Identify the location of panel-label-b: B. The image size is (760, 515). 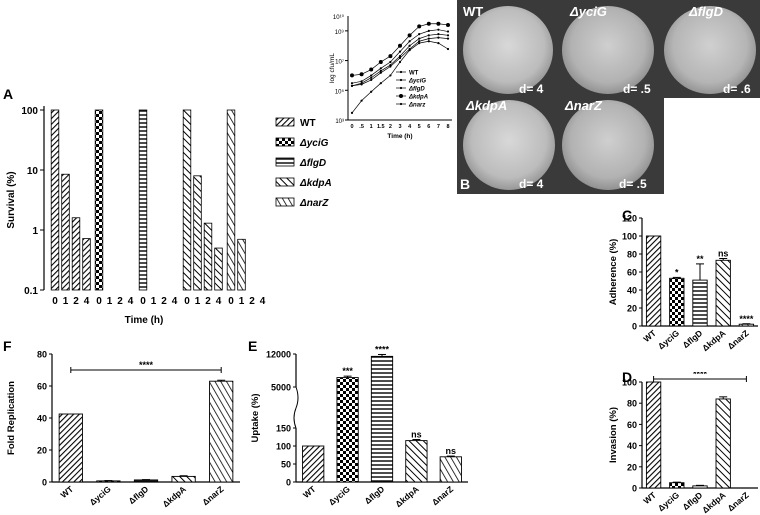
(465, 184).